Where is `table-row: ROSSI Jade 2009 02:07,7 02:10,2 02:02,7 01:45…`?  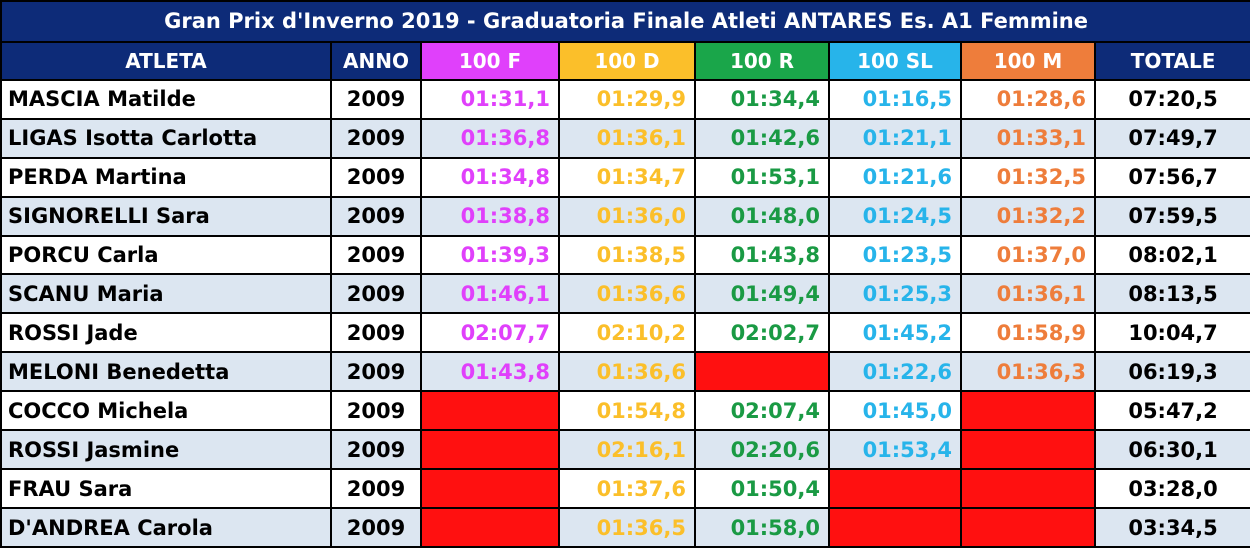
table-row: ROSSI Jade 2009 02:07,7 02:10,2 02:02,7 01:45… is located at coordinates (625, 333).